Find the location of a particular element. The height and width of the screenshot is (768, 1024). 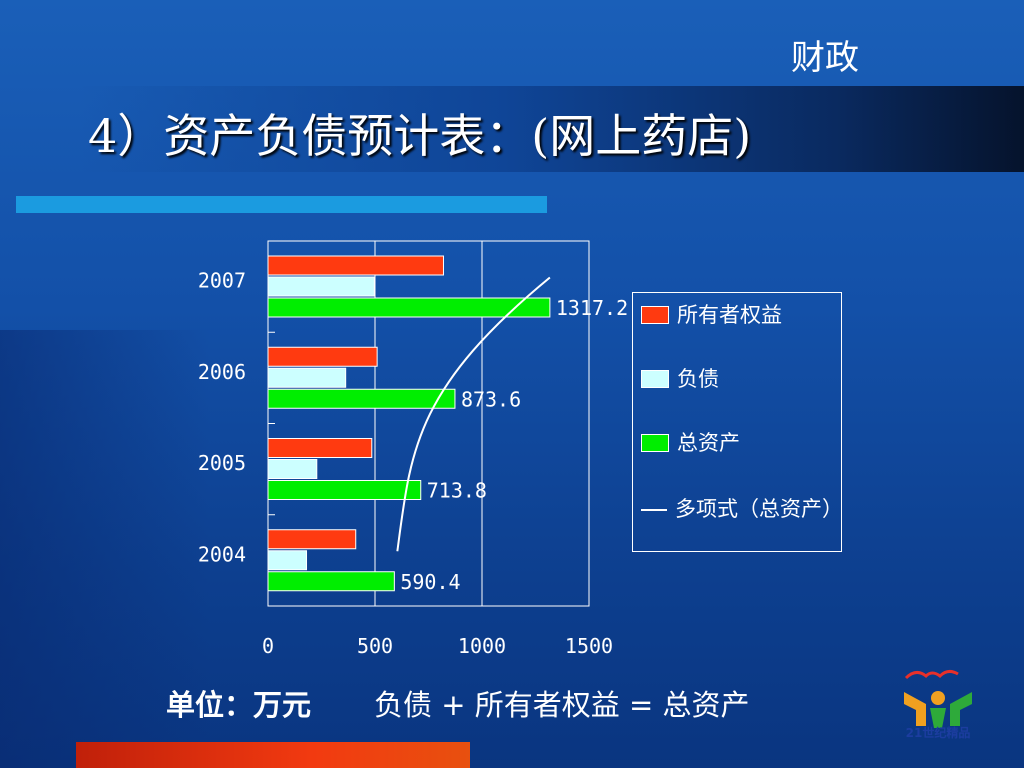

legend-label-liabilities: 负债 is located at coordinates (698, 379).